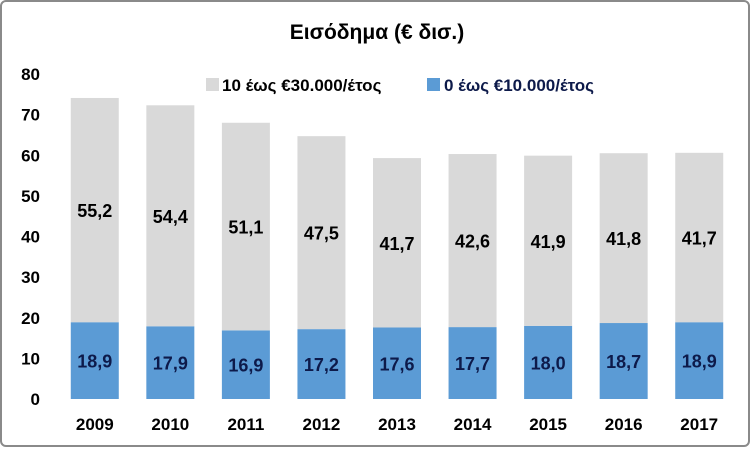 The image size is (750, 450). Describe the element at coordinates (30, 155) in the screenshot. I see `y-tick-label: 60` at that location.